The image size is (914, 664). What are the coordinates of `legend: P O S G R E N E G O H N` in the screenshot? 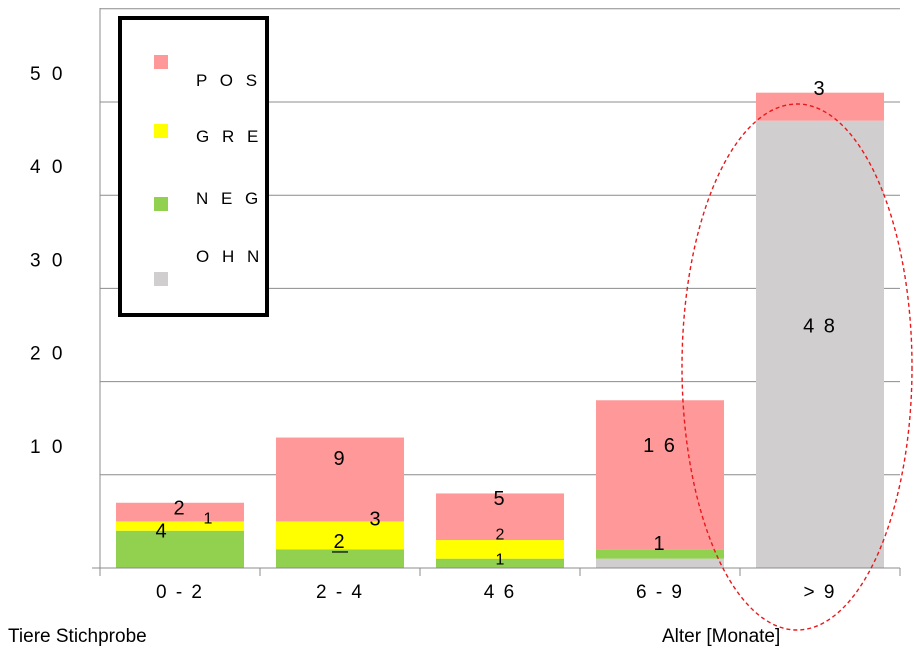 It's located at (193, 166).